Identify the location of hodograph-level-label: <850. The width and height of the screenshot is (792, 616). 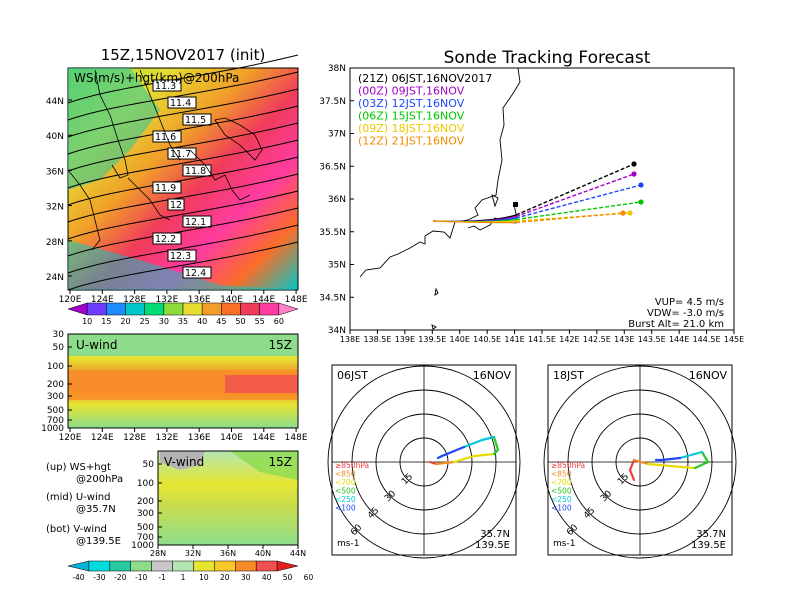
(345, 474).